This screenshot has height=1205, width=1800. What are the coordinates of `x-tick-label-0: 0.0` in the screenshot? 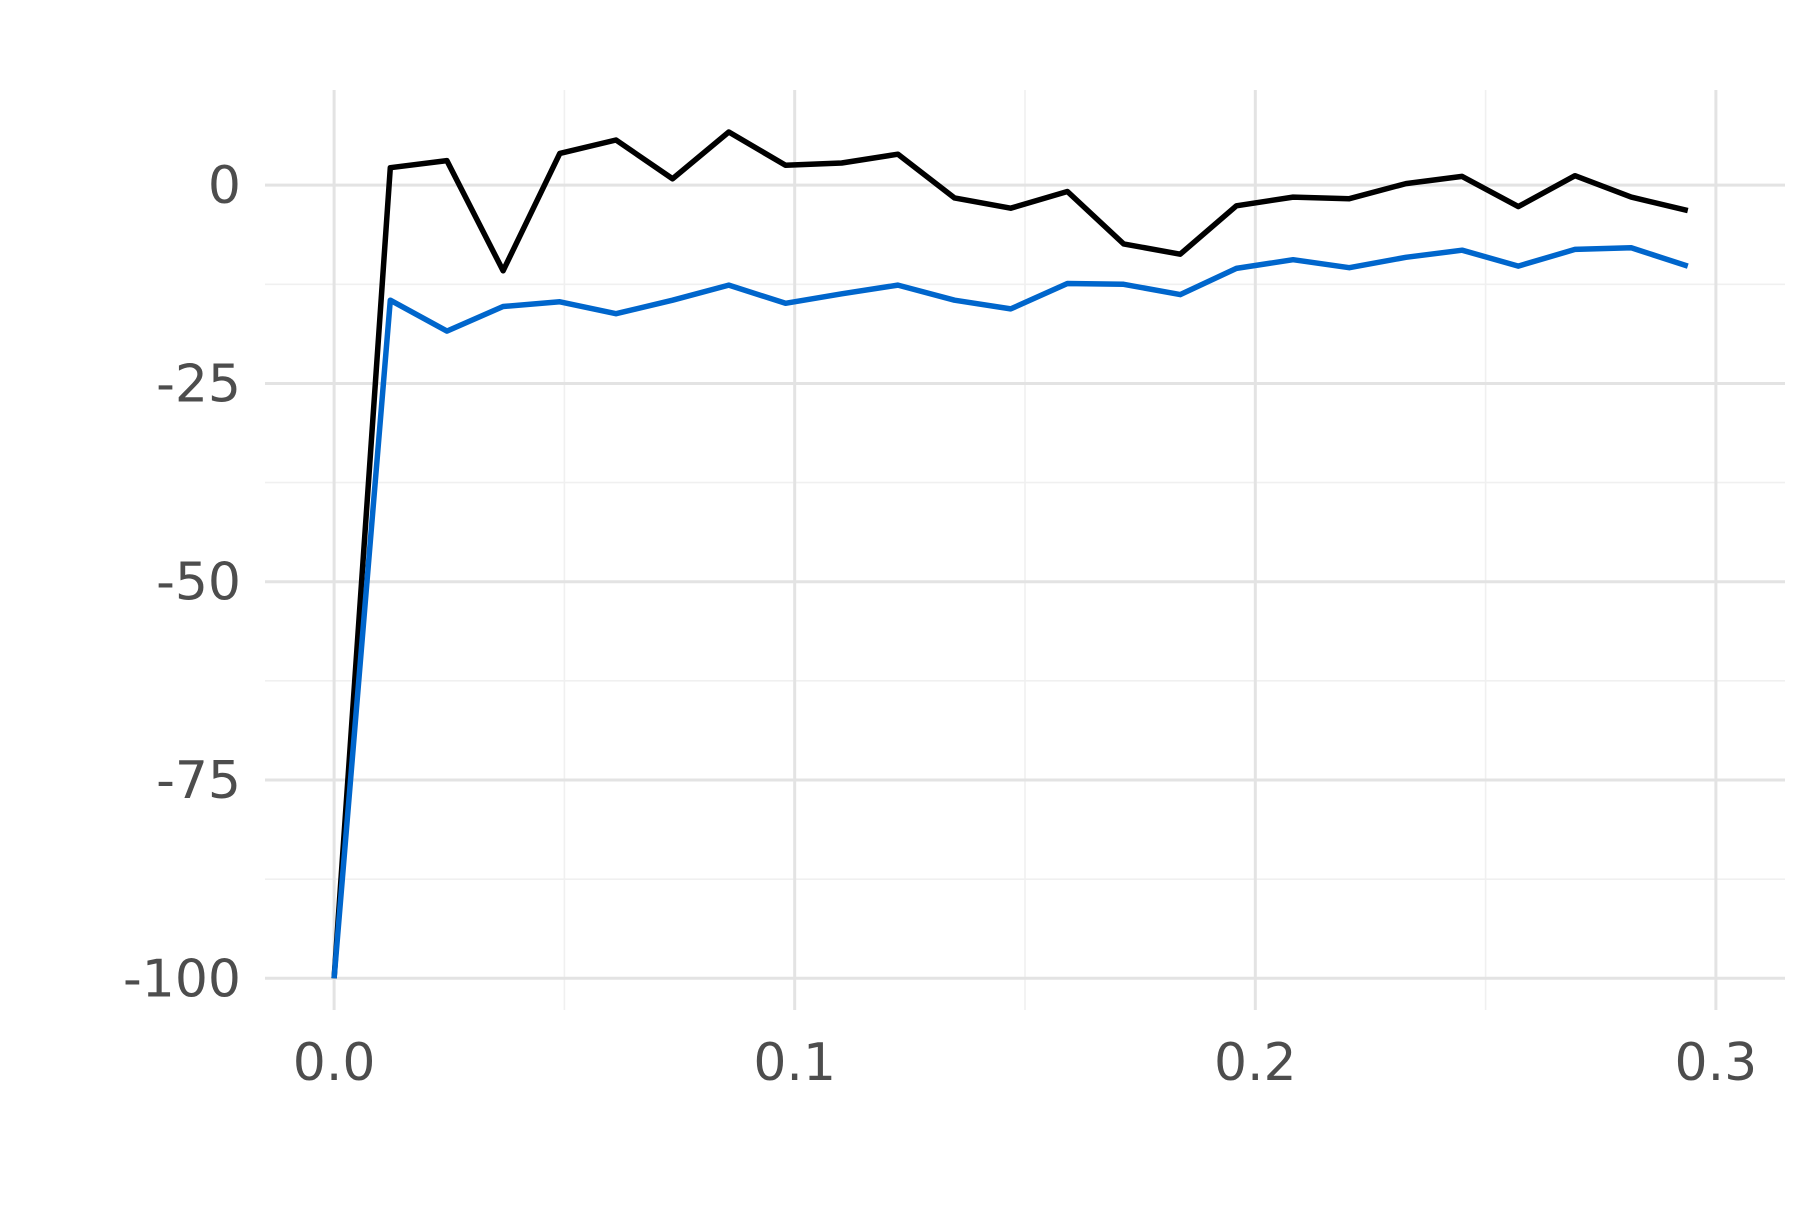 It's located at (334, 1063).